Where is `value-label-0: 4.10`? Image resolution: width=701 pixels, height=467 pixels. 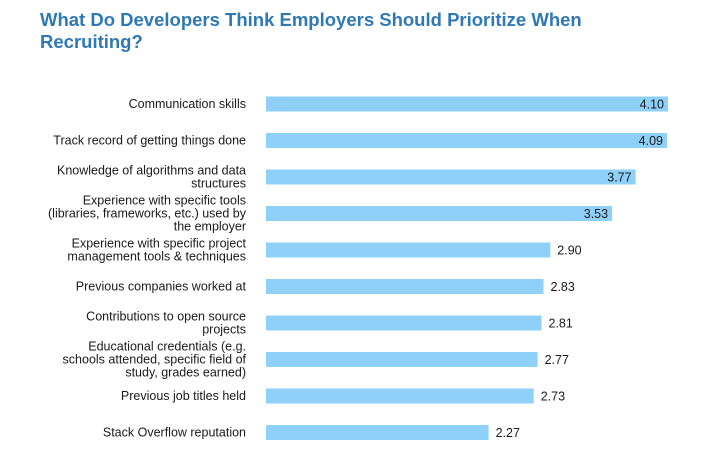
value-label-0: 4.10 is located at coordinates (652, 105).